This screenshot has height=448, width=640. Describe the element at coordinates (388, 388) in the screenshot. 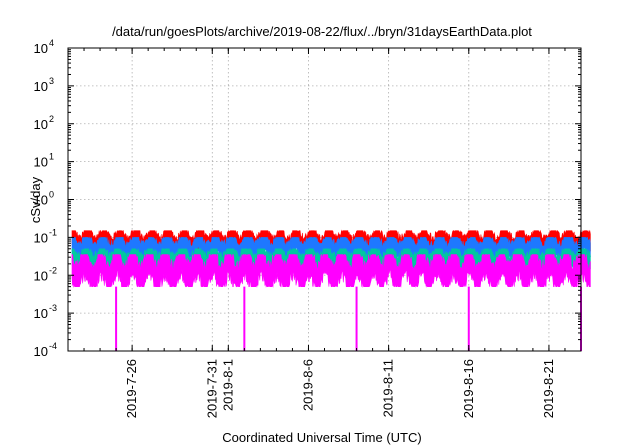

I see `x-tick-label: 2019-8-11` at that location.